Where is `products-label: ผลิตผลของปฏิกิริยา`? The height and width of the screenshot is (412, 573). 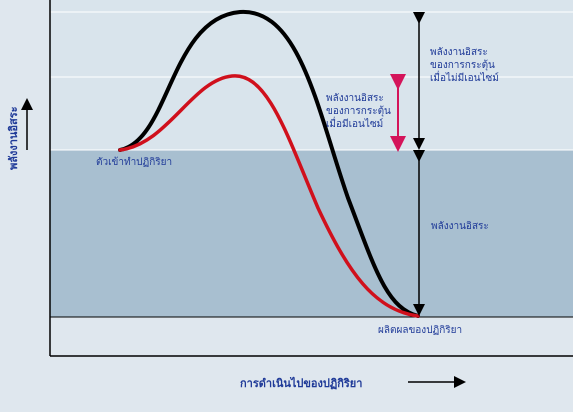 products-label: ผลิตผลของปฏิกิริยา is located at coordinates (420, 330).